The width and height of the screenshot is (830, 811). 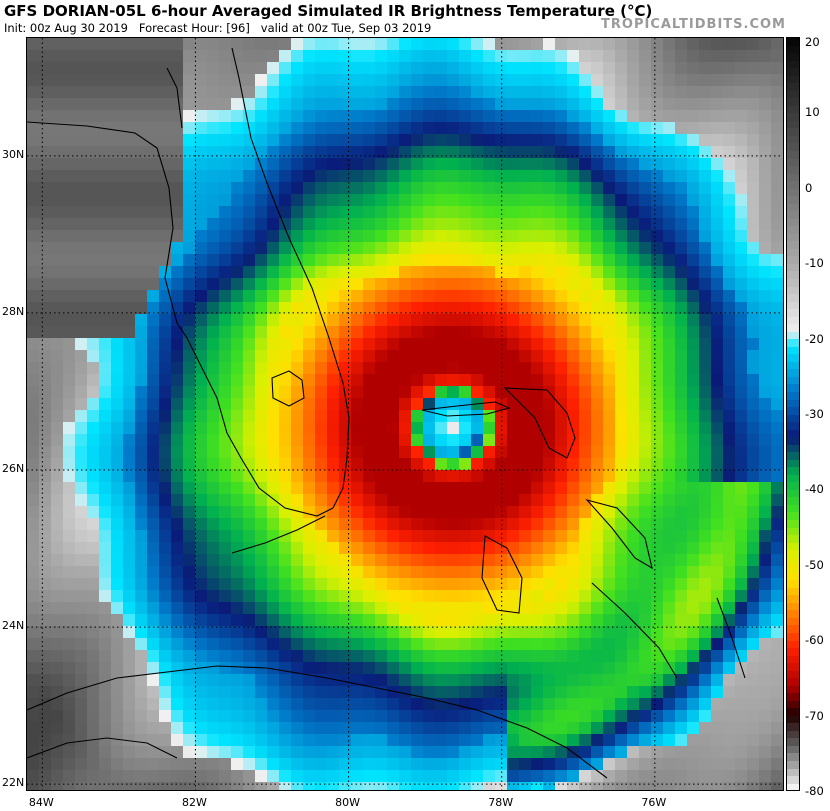 I want to click on latitude-label: 26N, so click(x=13, y=468).